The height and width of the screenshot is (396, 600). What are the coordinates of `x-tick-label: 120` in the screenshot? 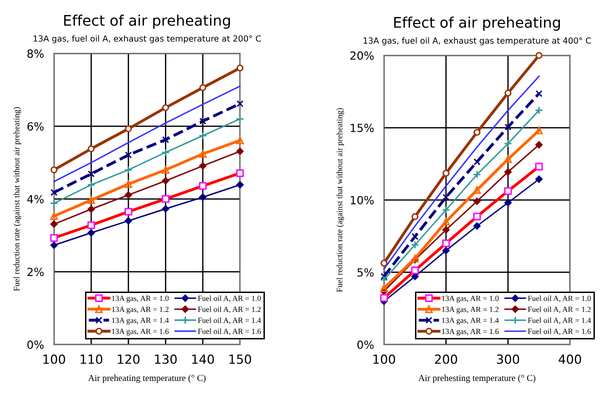 It's located at (129, 359).